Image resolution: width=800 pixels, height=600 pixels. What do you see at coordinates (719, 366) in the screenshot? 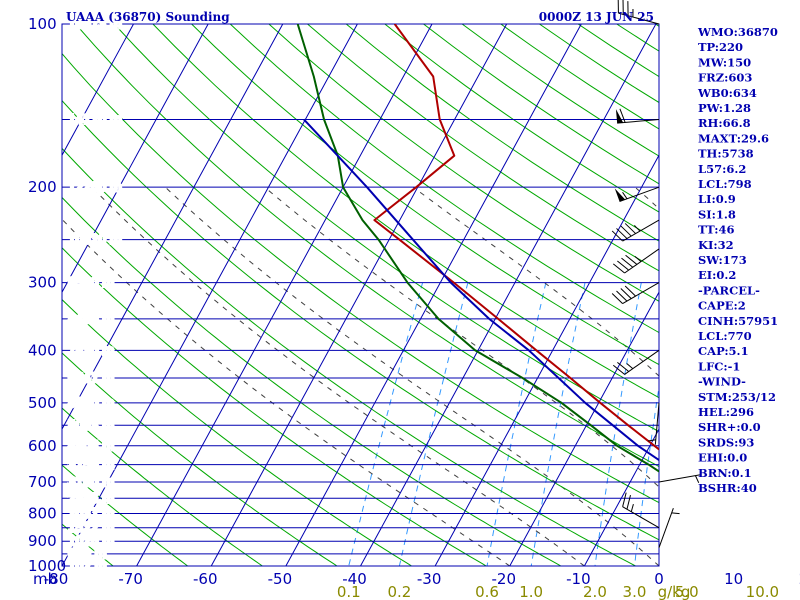
I see `index-line: LFC:-1` at bounding box center [719, 366].